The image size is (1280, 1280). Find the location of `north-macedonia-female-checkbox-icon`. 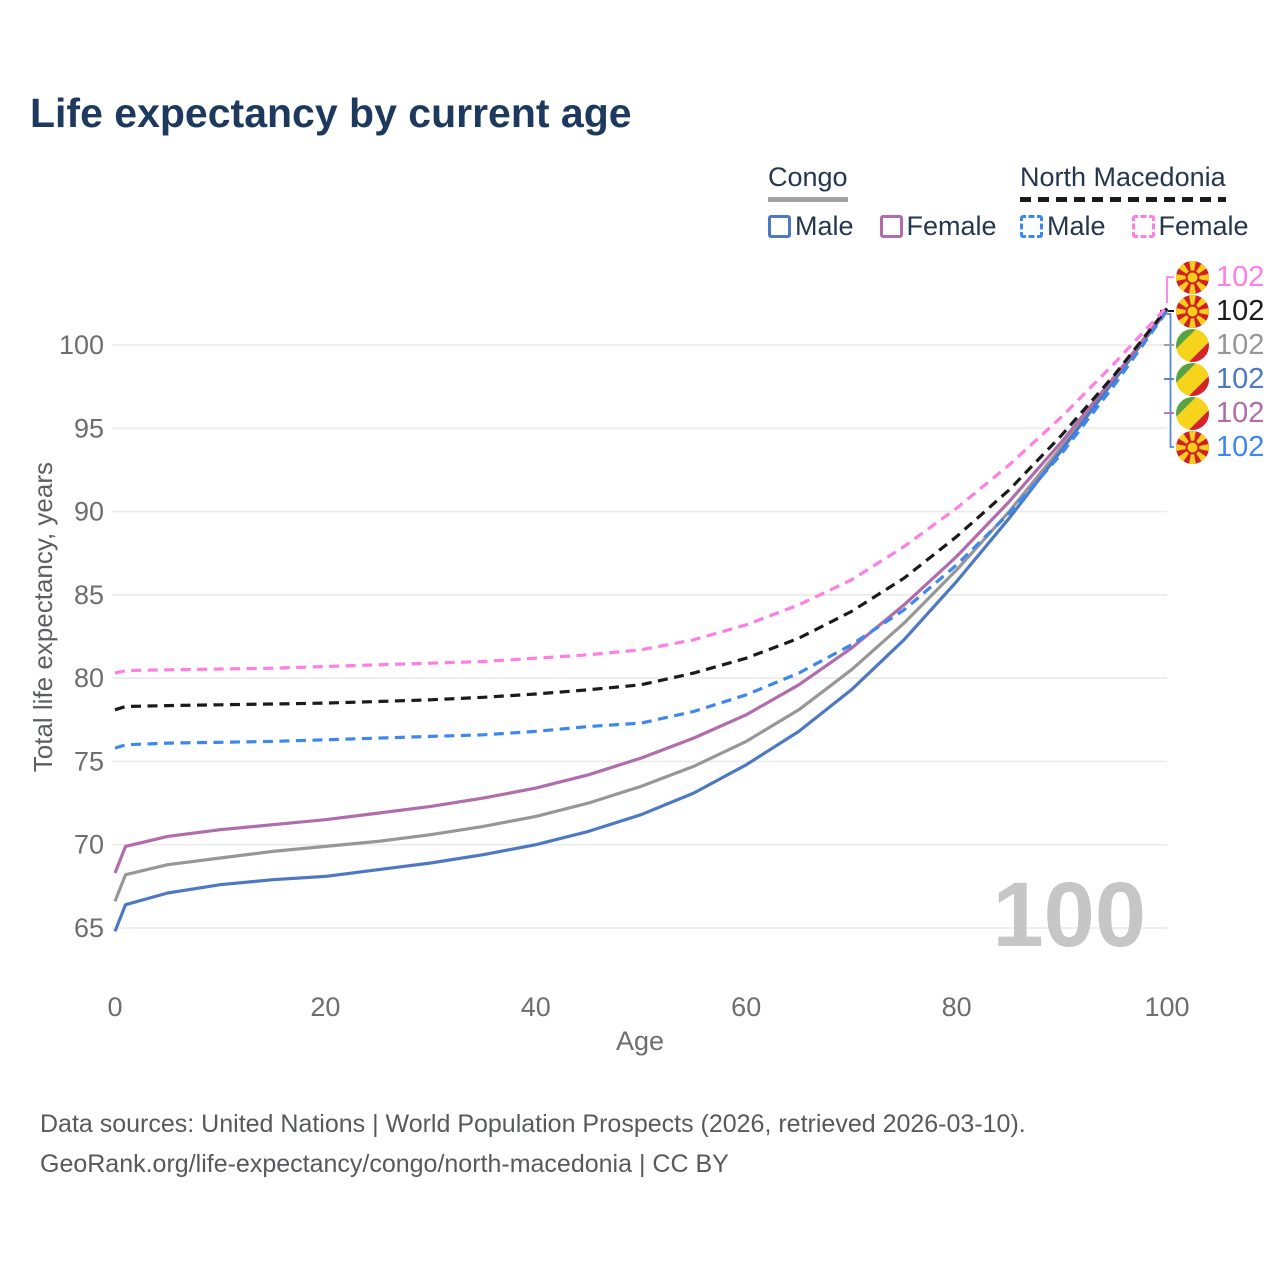

north-macedonia-female-checkbox-icon is located at coordinates (1143, 226).